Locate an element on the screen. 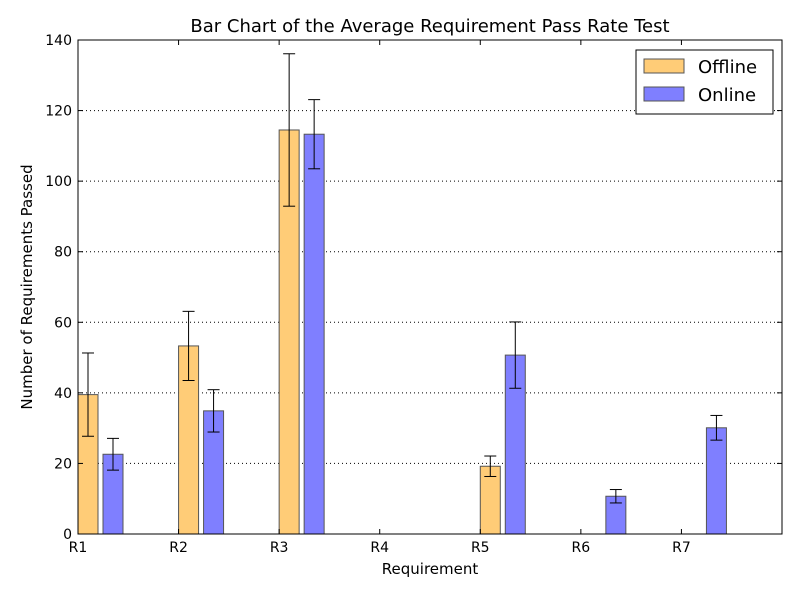  y-tick-label: 60 is located at coordinates (63, 323).